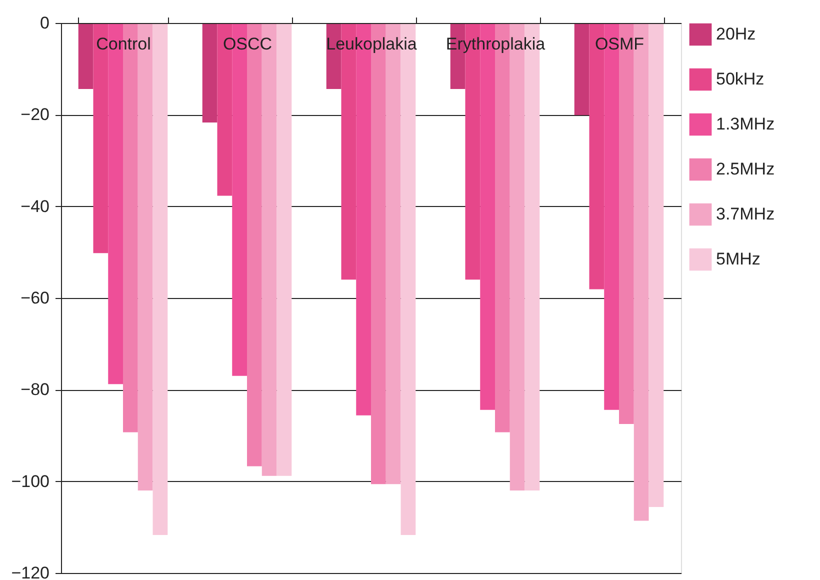 The height and width of the screenshot is (580, 820). Describe the element at coordinates (745, 124) in the screenshot. I see `legend-label: 1.3MHz` at that location.